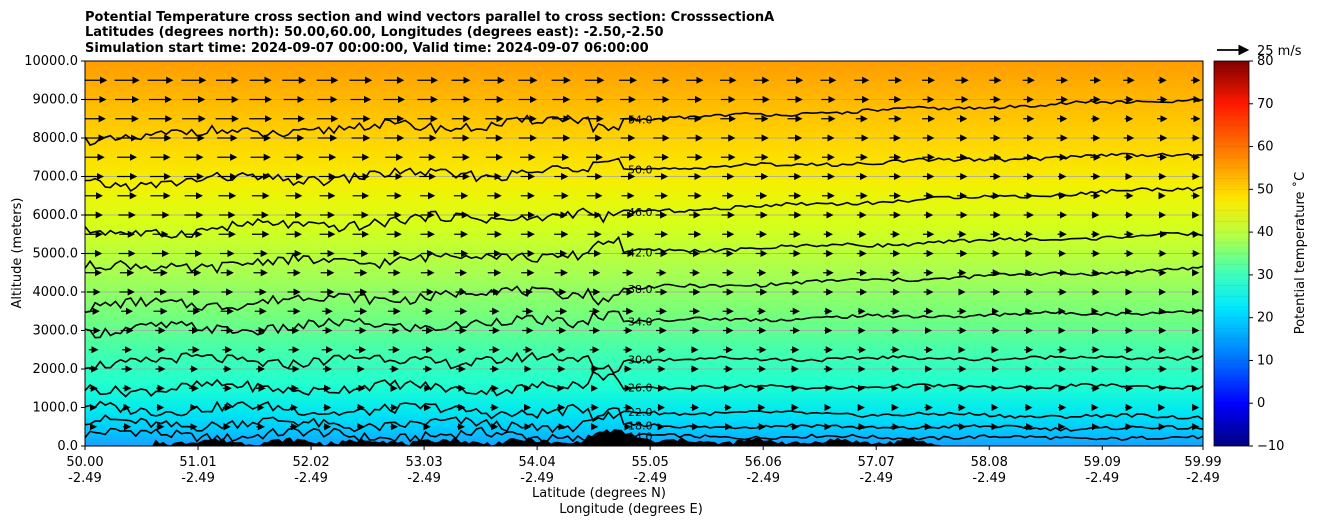 This screenshot has height=526, width=1320. Describe the element at coordinates (1279, 51) in the screenshot. I see `wind-reference-label: 25 m/s` at that location.